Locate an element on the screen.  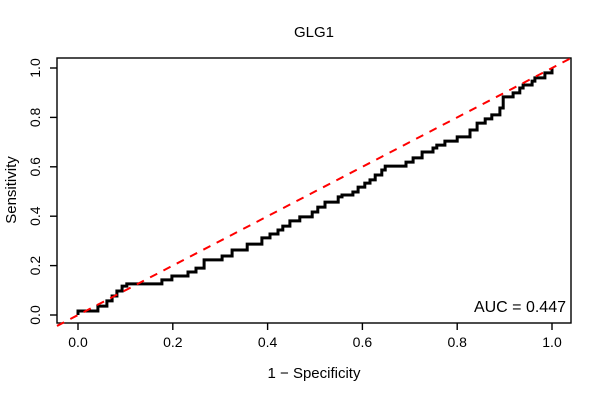
y-tick-label: 0.8 is located at coordinates (35, 117).